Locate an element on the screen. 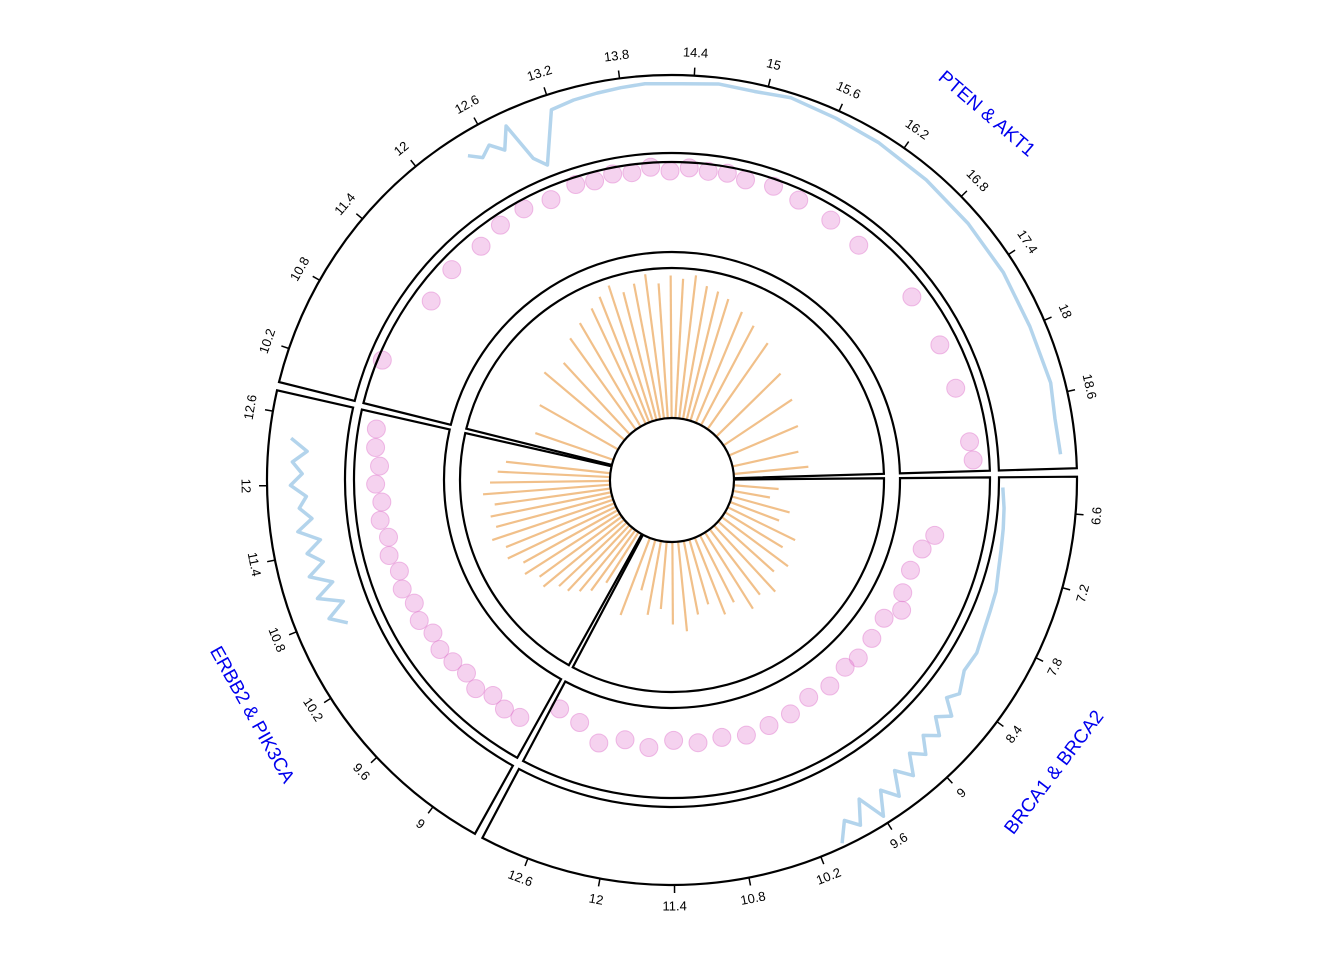 This screenshot has width=1344, height=965. track-border is located at coordinates (728, 585).